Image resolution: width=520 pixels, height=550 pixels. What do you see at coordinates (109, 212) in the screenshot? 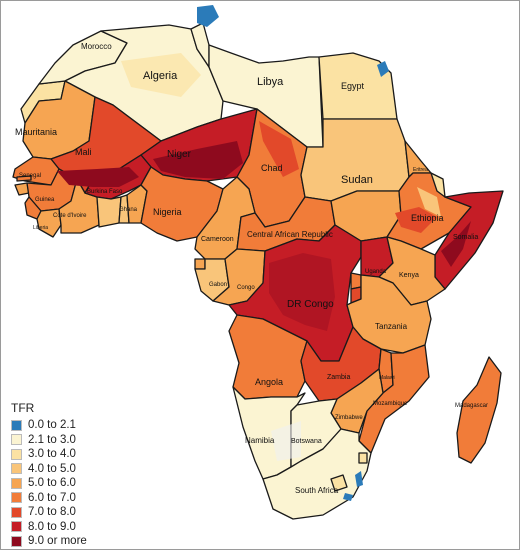
I see `country-ghana` at bounding box center [109, 212].